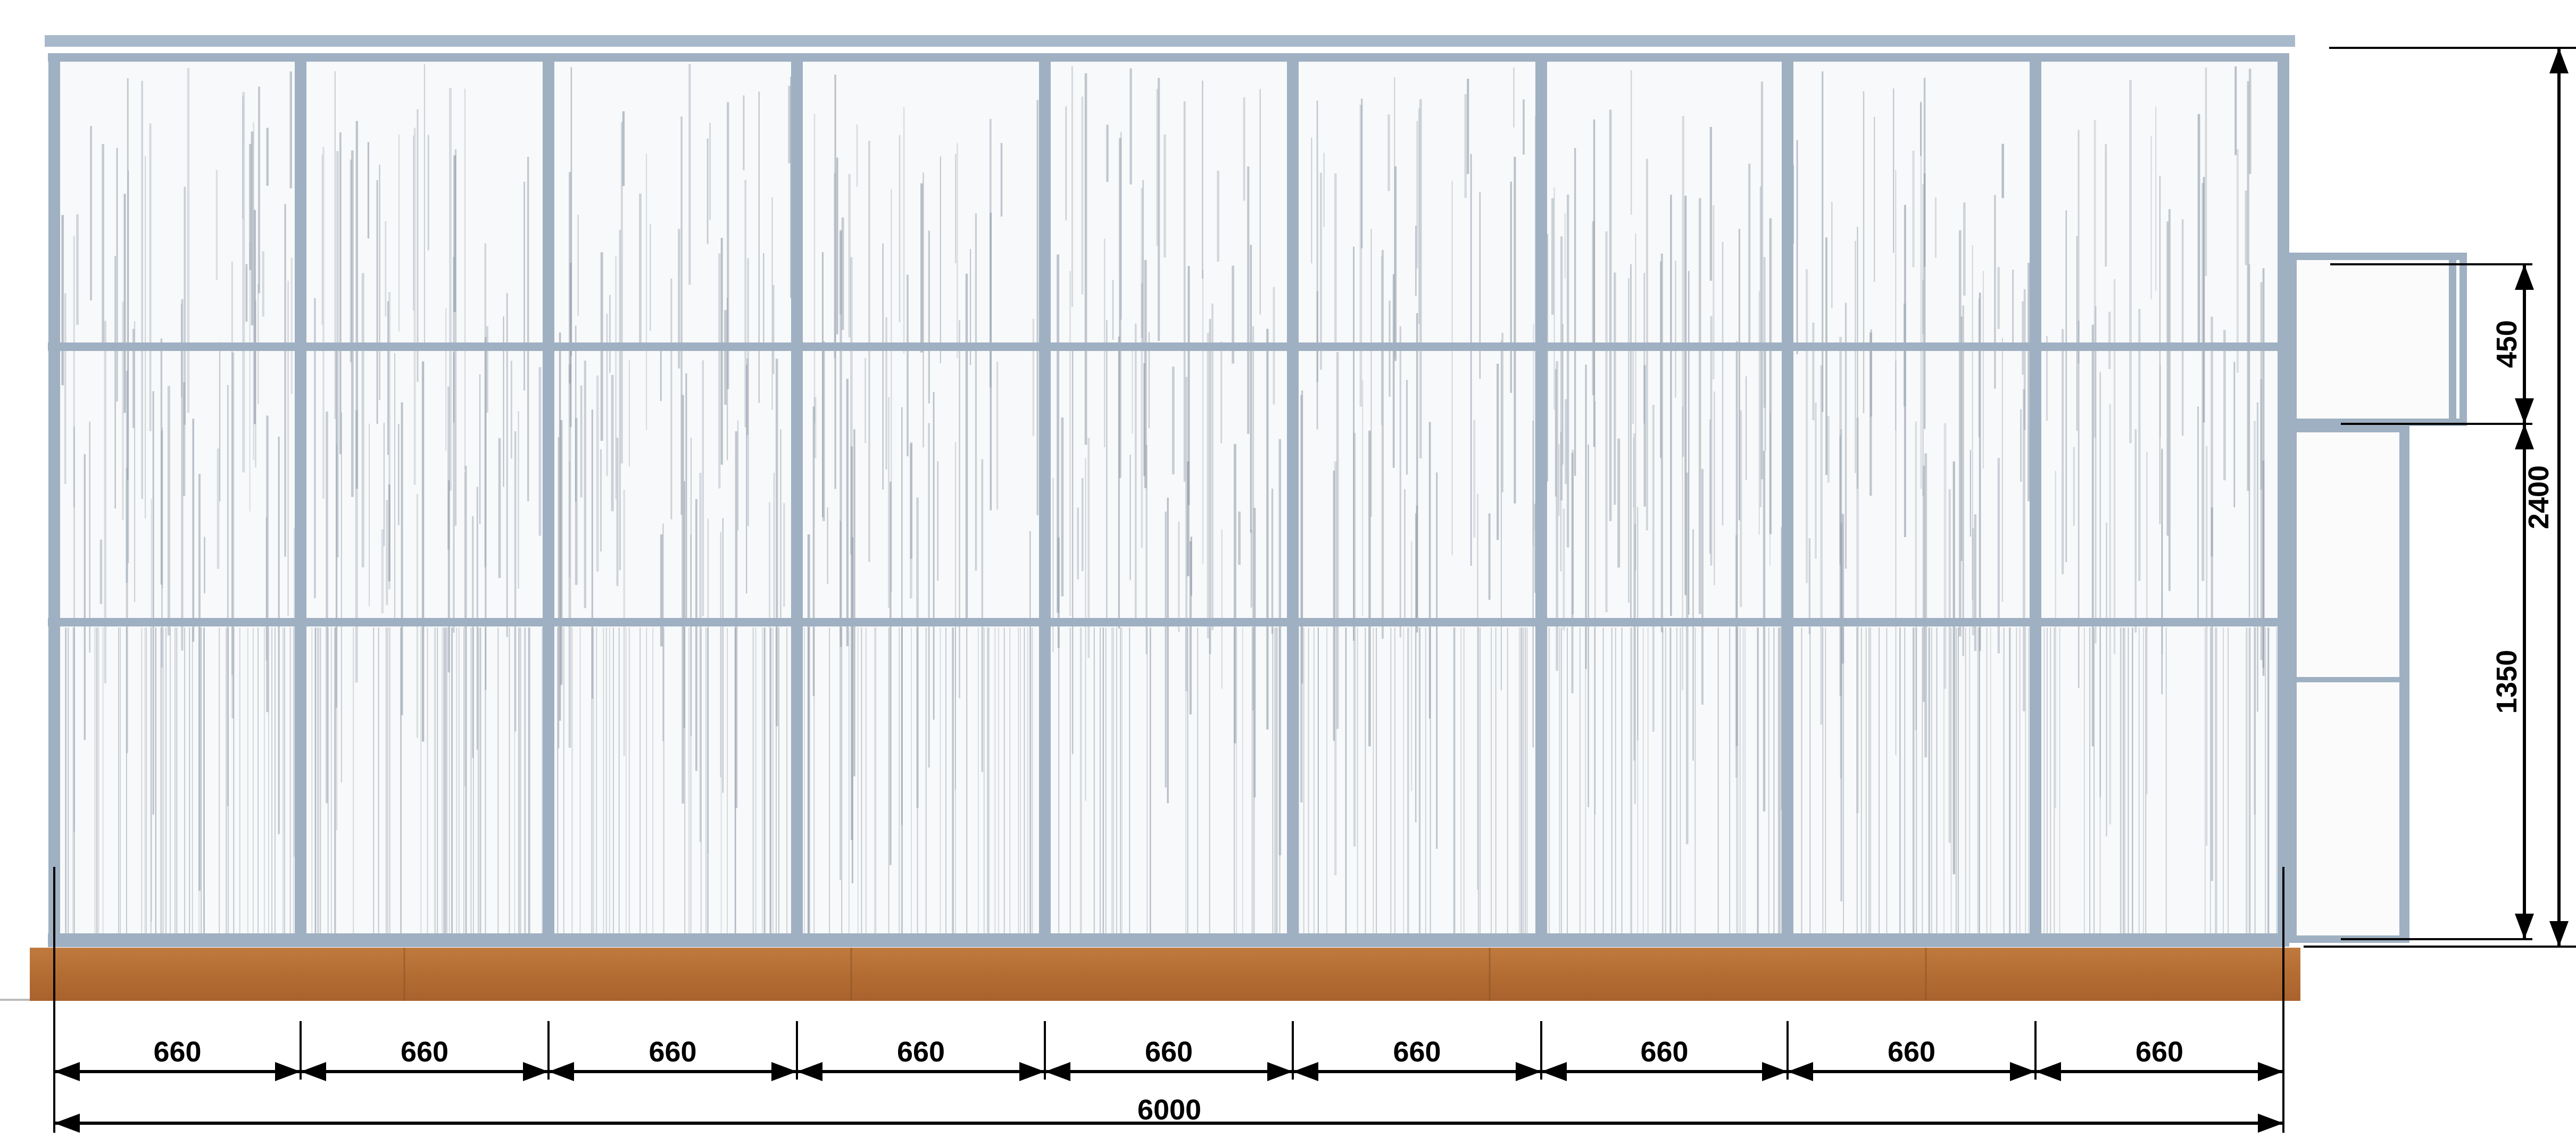 The image size is (2576, 1137). Describe the element at coordinates (2539, 497) in the screenshot. I see `total-height-label: 2400` at that location.